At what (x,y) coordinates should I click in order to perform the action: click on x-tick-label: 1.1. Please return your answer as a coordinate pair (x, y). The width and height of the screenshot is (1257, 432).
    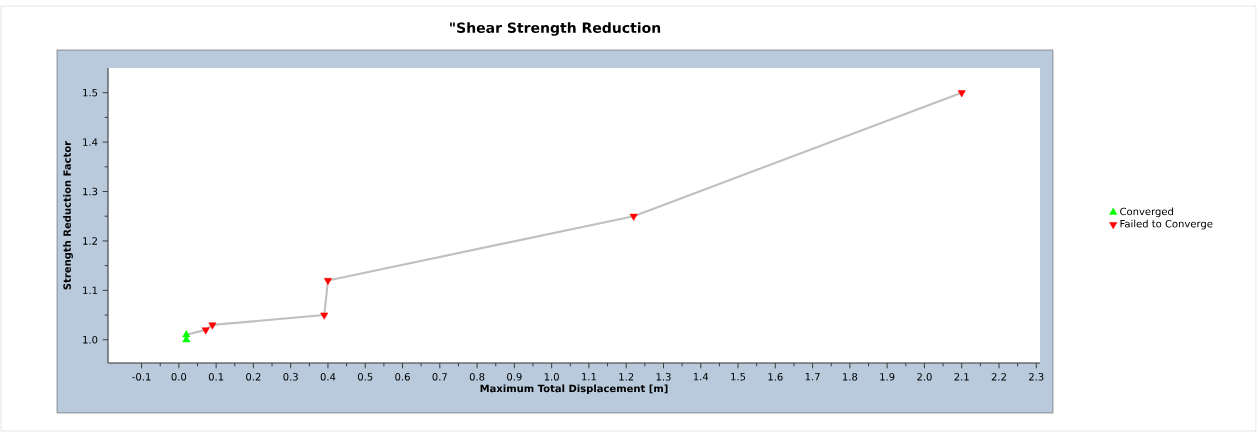
    Looking at the image, I should click on (589, 377).